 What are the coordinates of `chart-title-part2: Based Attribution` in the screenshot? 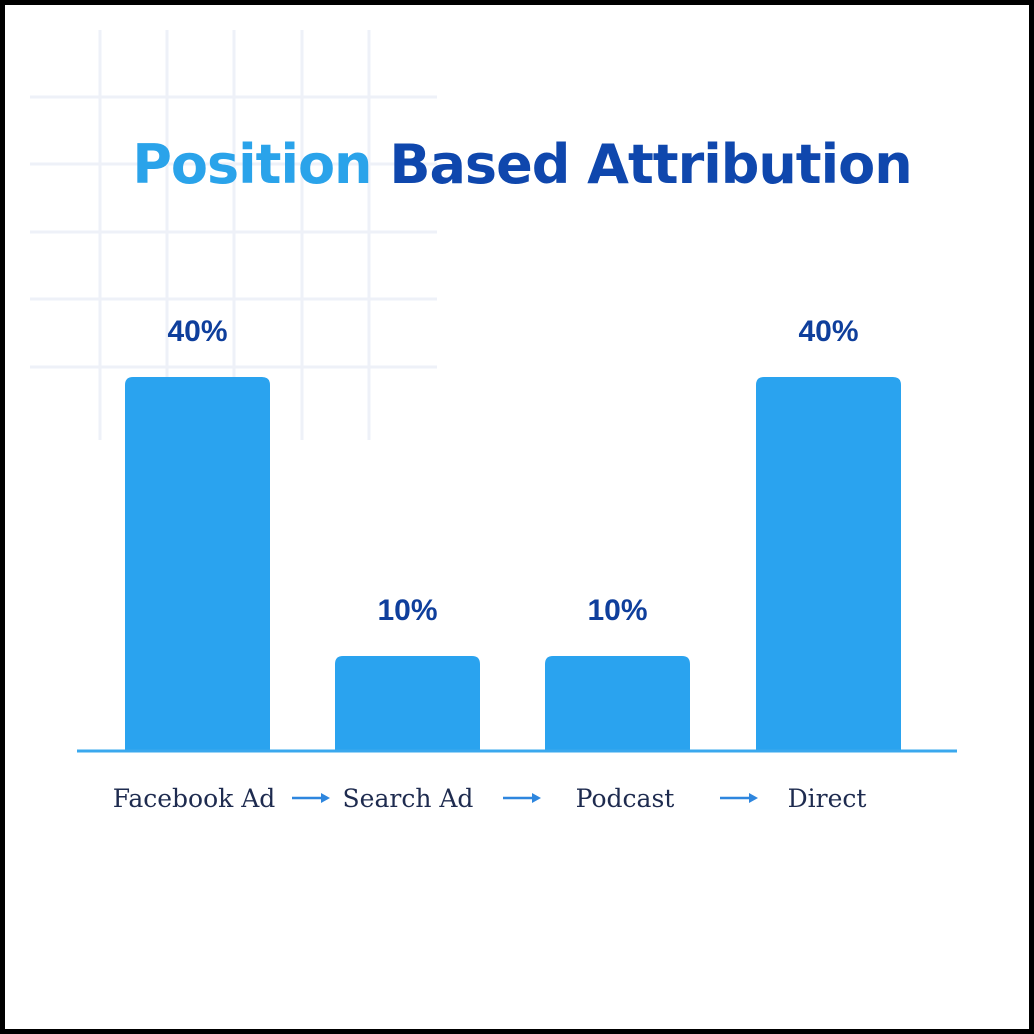 It's located at (650, 164).